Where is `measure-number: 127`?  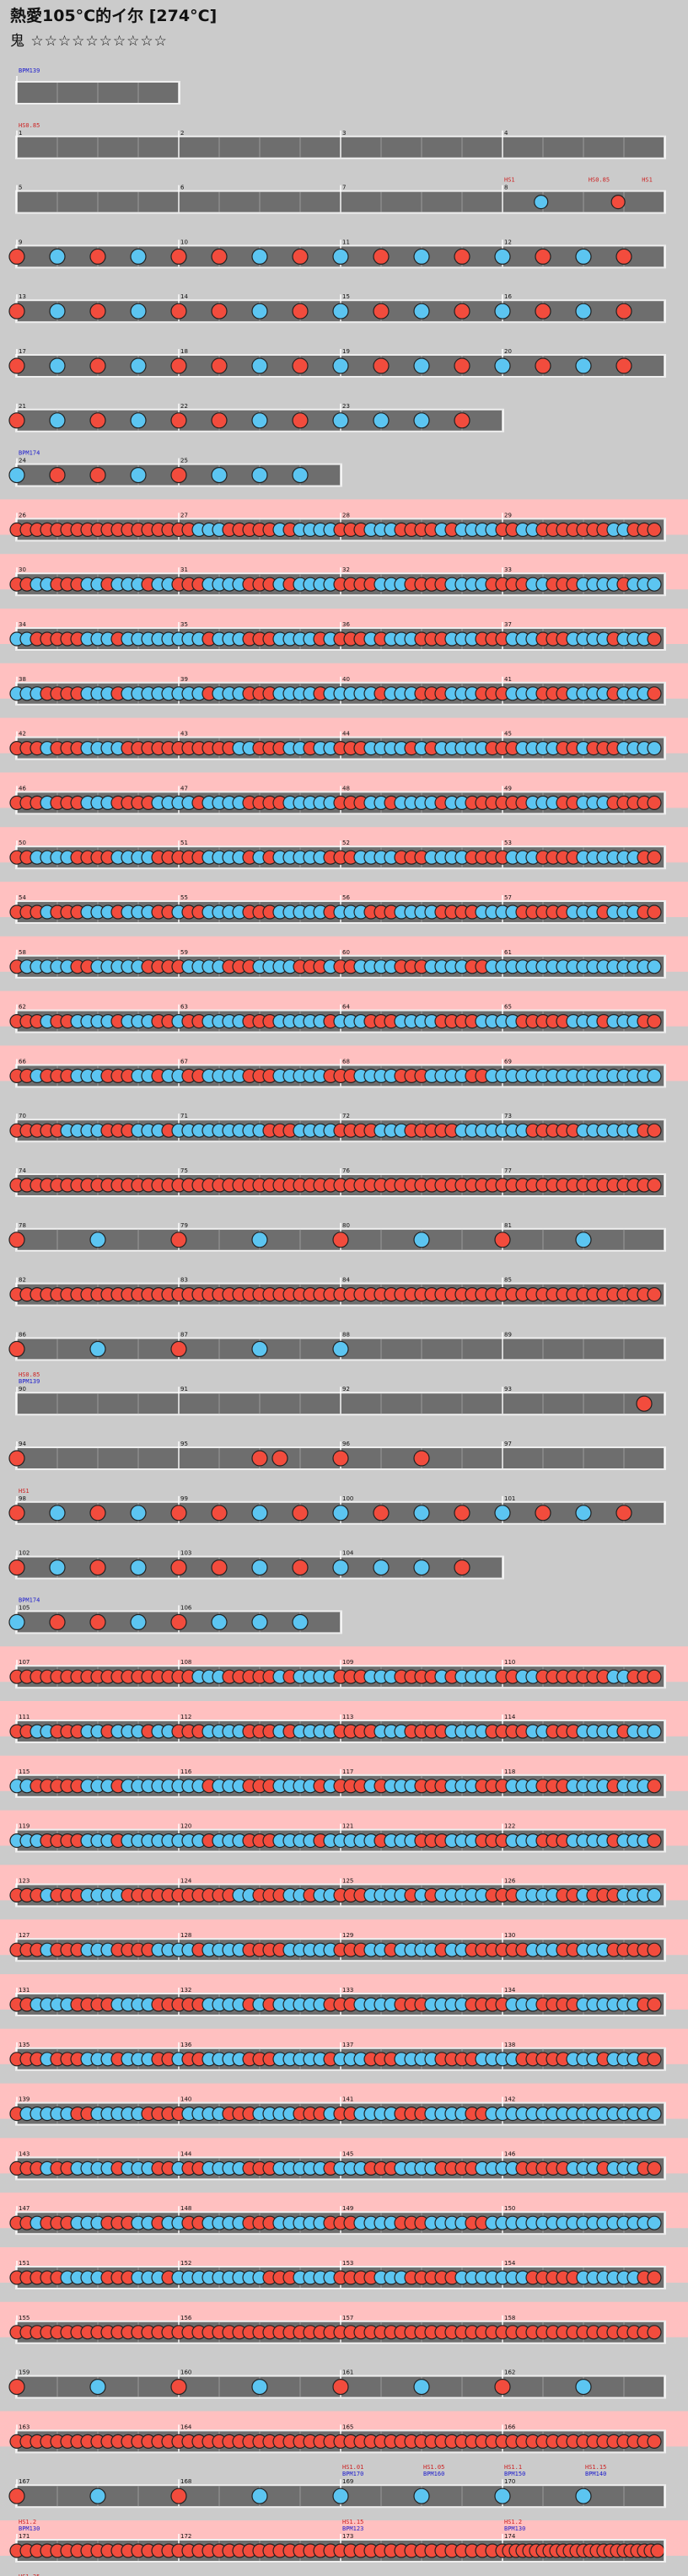 measure-number: 127 is located at coordinates (24, 1935).